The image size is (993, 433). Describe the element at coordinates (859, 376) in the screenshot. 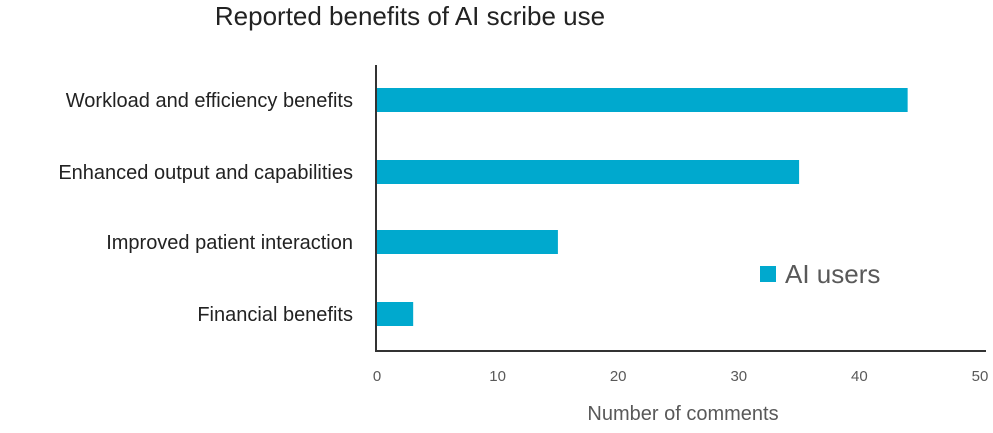

I see `x-tick-label: 40` at that location.